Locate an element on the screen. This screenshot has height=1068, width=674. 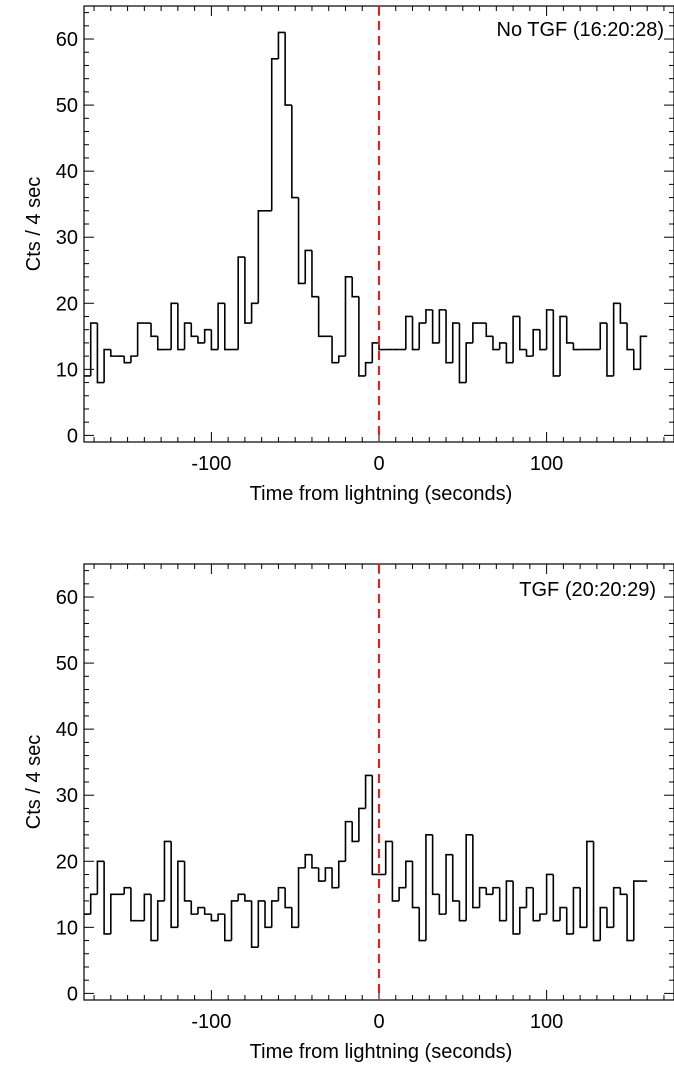
y-tick-label: 0 is located at coordinates (72, 436).